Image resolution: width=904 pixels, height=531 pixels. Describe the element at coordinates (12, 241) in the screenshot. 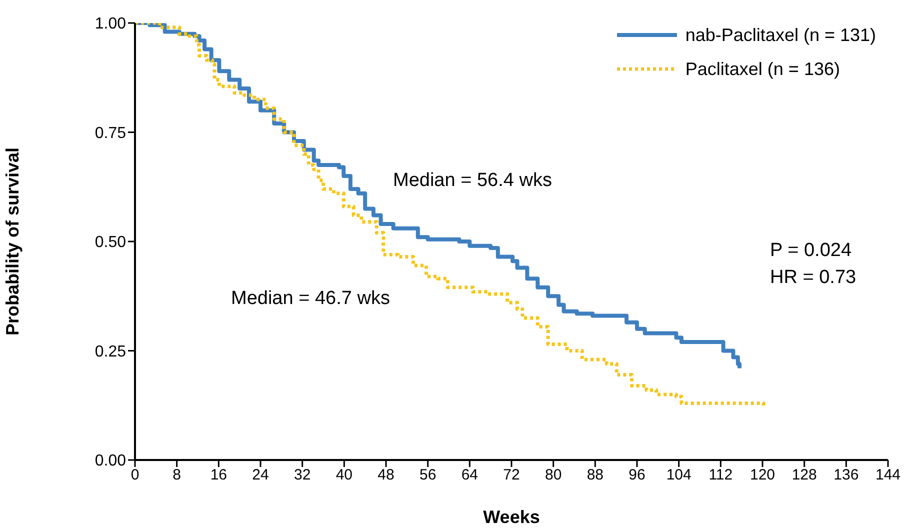

I see `y-axis-title: Probability of survival` at that location.